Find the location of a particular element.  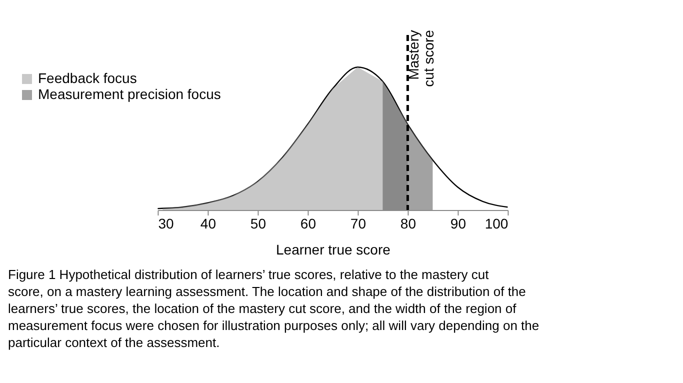

x-tick-label: 30 is located at coordinates (166, 224).